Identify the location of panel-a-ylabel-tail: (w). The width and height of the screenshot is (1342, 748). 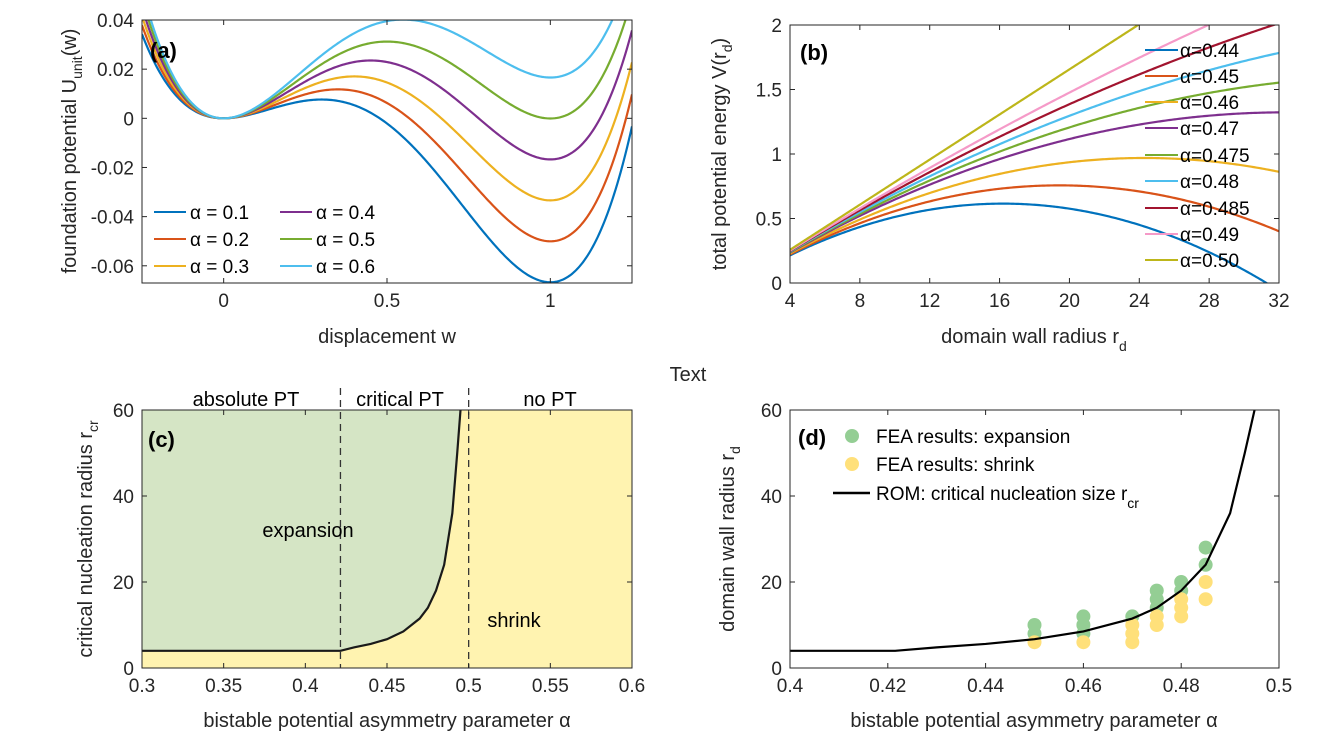
(70, 43).